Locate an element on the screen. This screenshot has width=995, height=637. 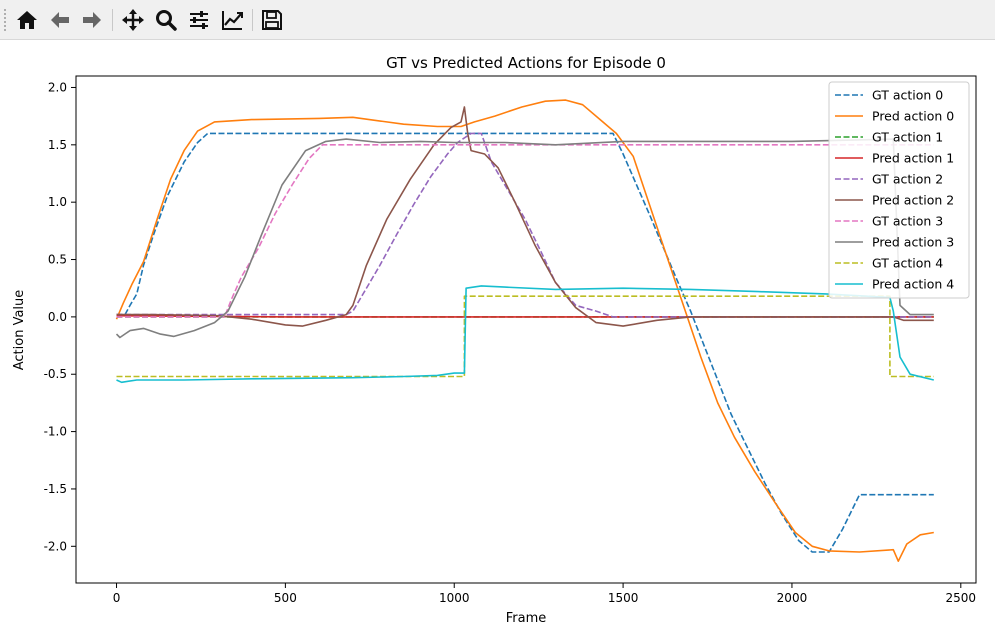
edit-axis-icon is located at coordinates (232, 20).